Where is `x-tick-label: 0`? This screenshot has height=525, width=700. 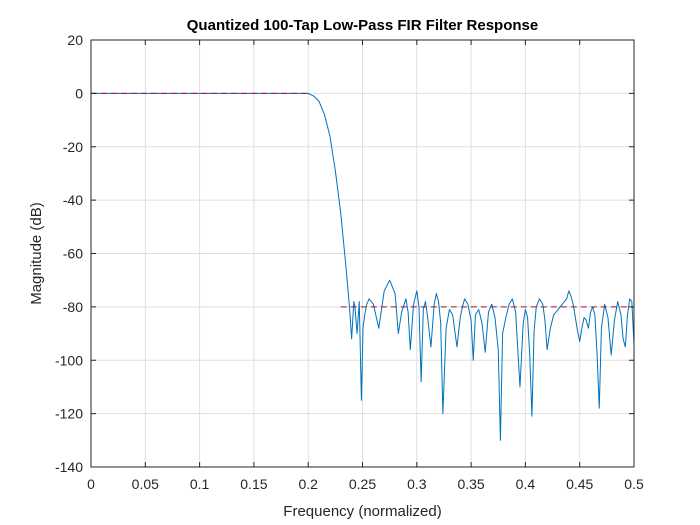 x-tick-label: 0 is located at coordinates (91, 484).